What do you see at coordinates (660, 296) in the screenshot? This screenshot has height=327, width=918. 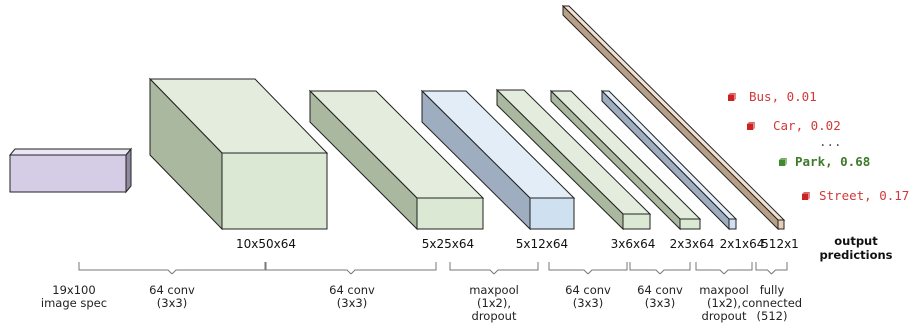 I see `op-label-5: 64 conv (3x3)` at bounding box center [660, 296].